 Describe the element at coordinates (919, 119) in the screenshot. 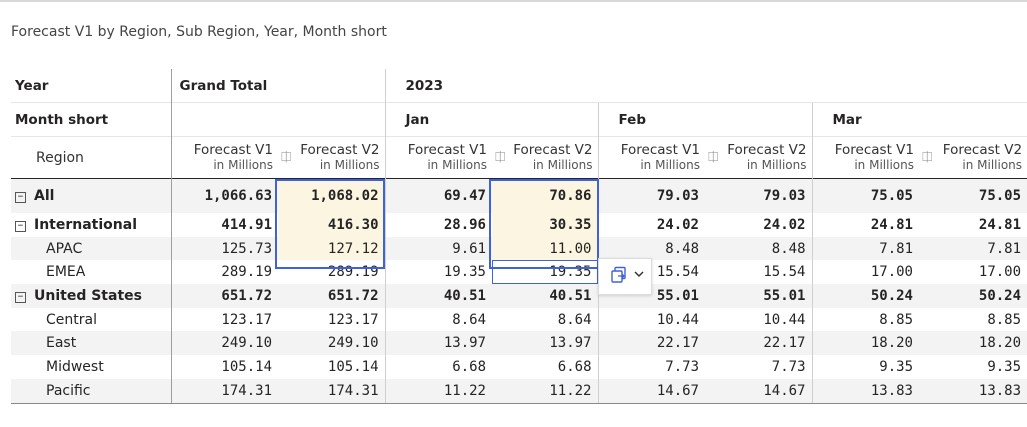

I see `month-header-mar: Mar` at that location.